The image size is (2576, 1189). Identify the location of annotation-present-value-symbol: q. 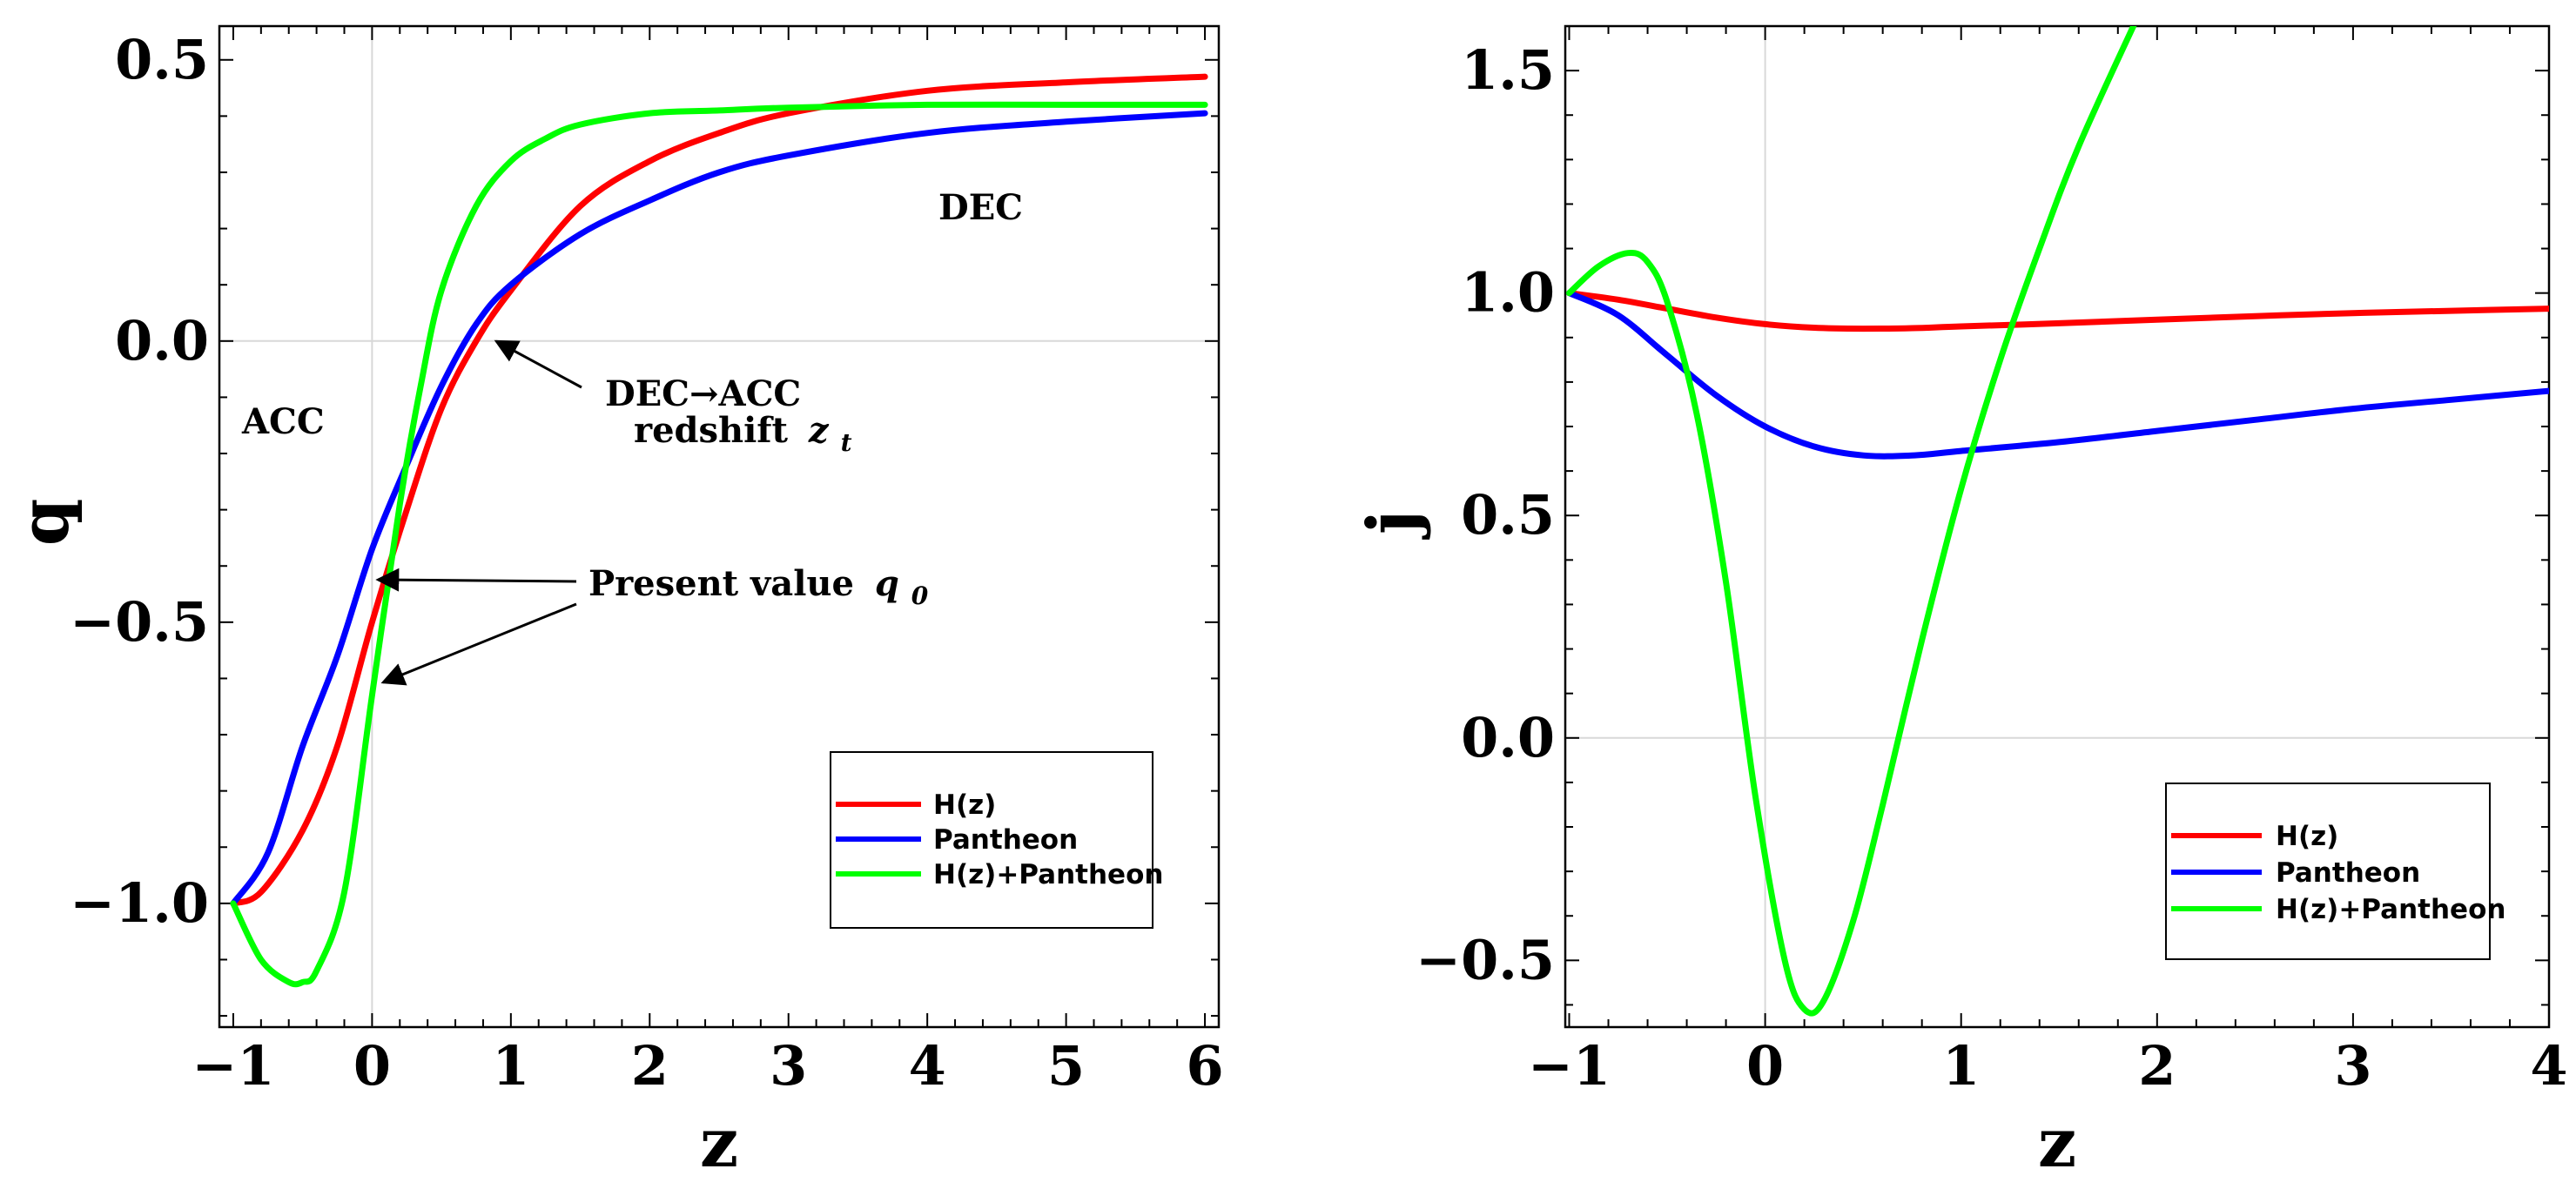
(887, 584).